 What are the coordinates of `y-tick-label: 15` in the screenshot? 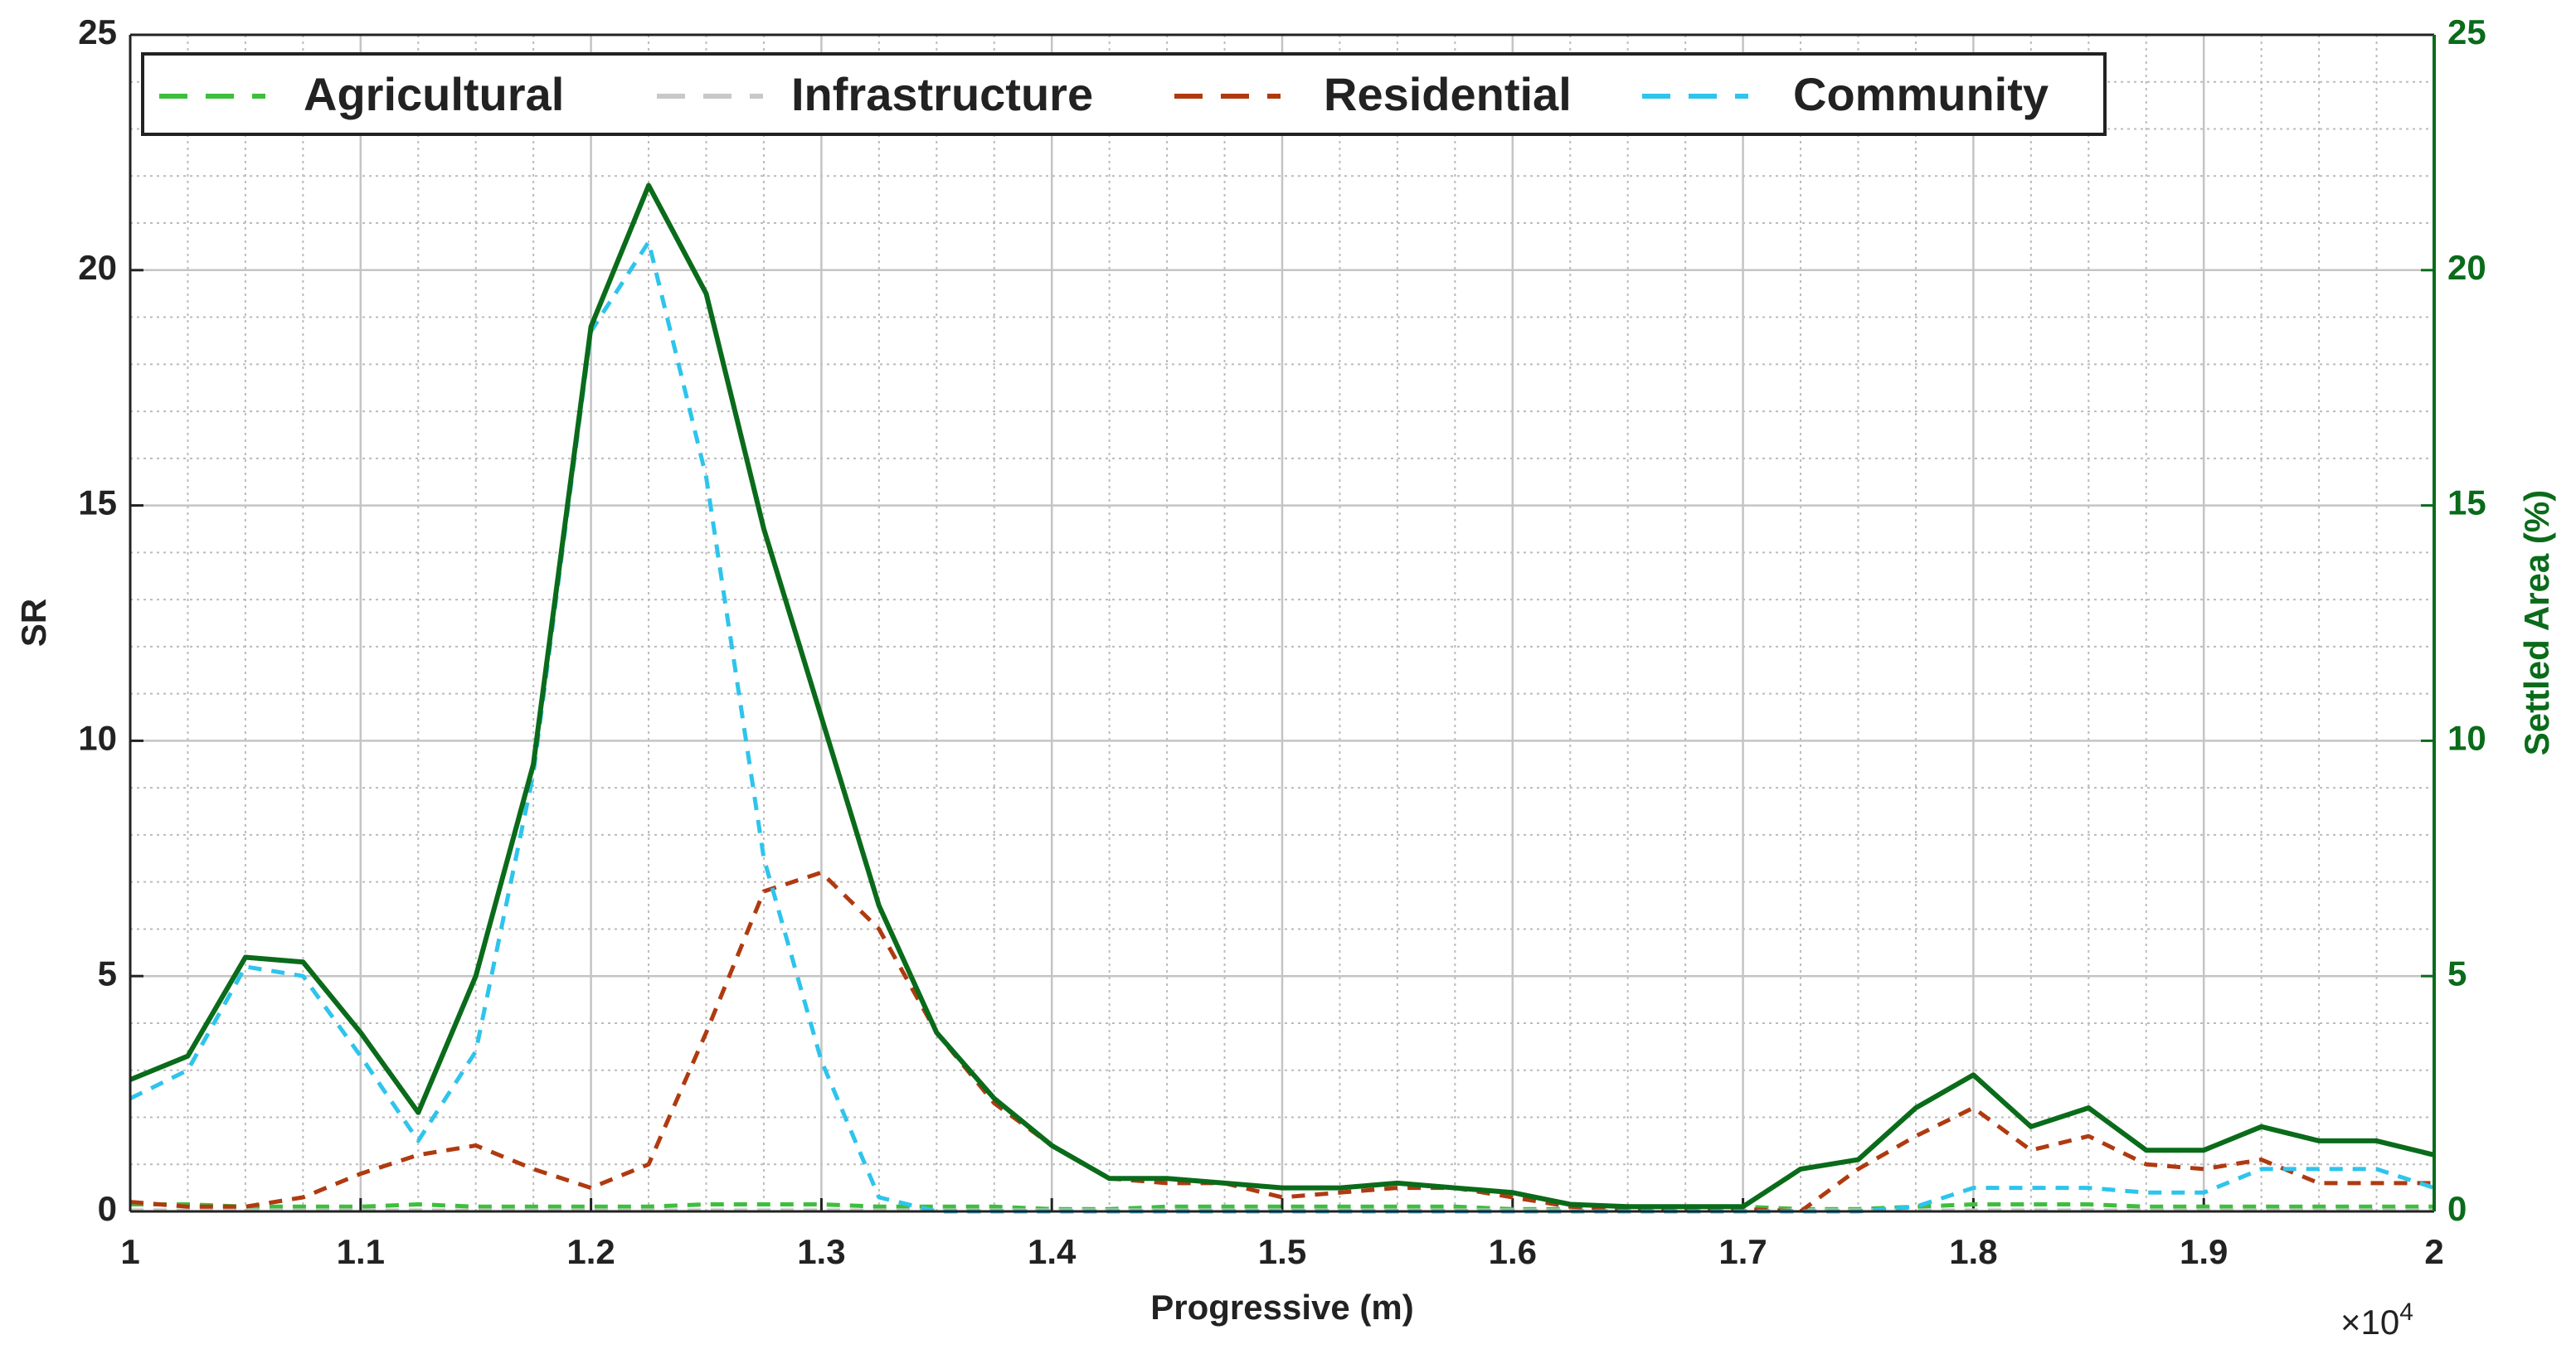 It's located at (97, 503).